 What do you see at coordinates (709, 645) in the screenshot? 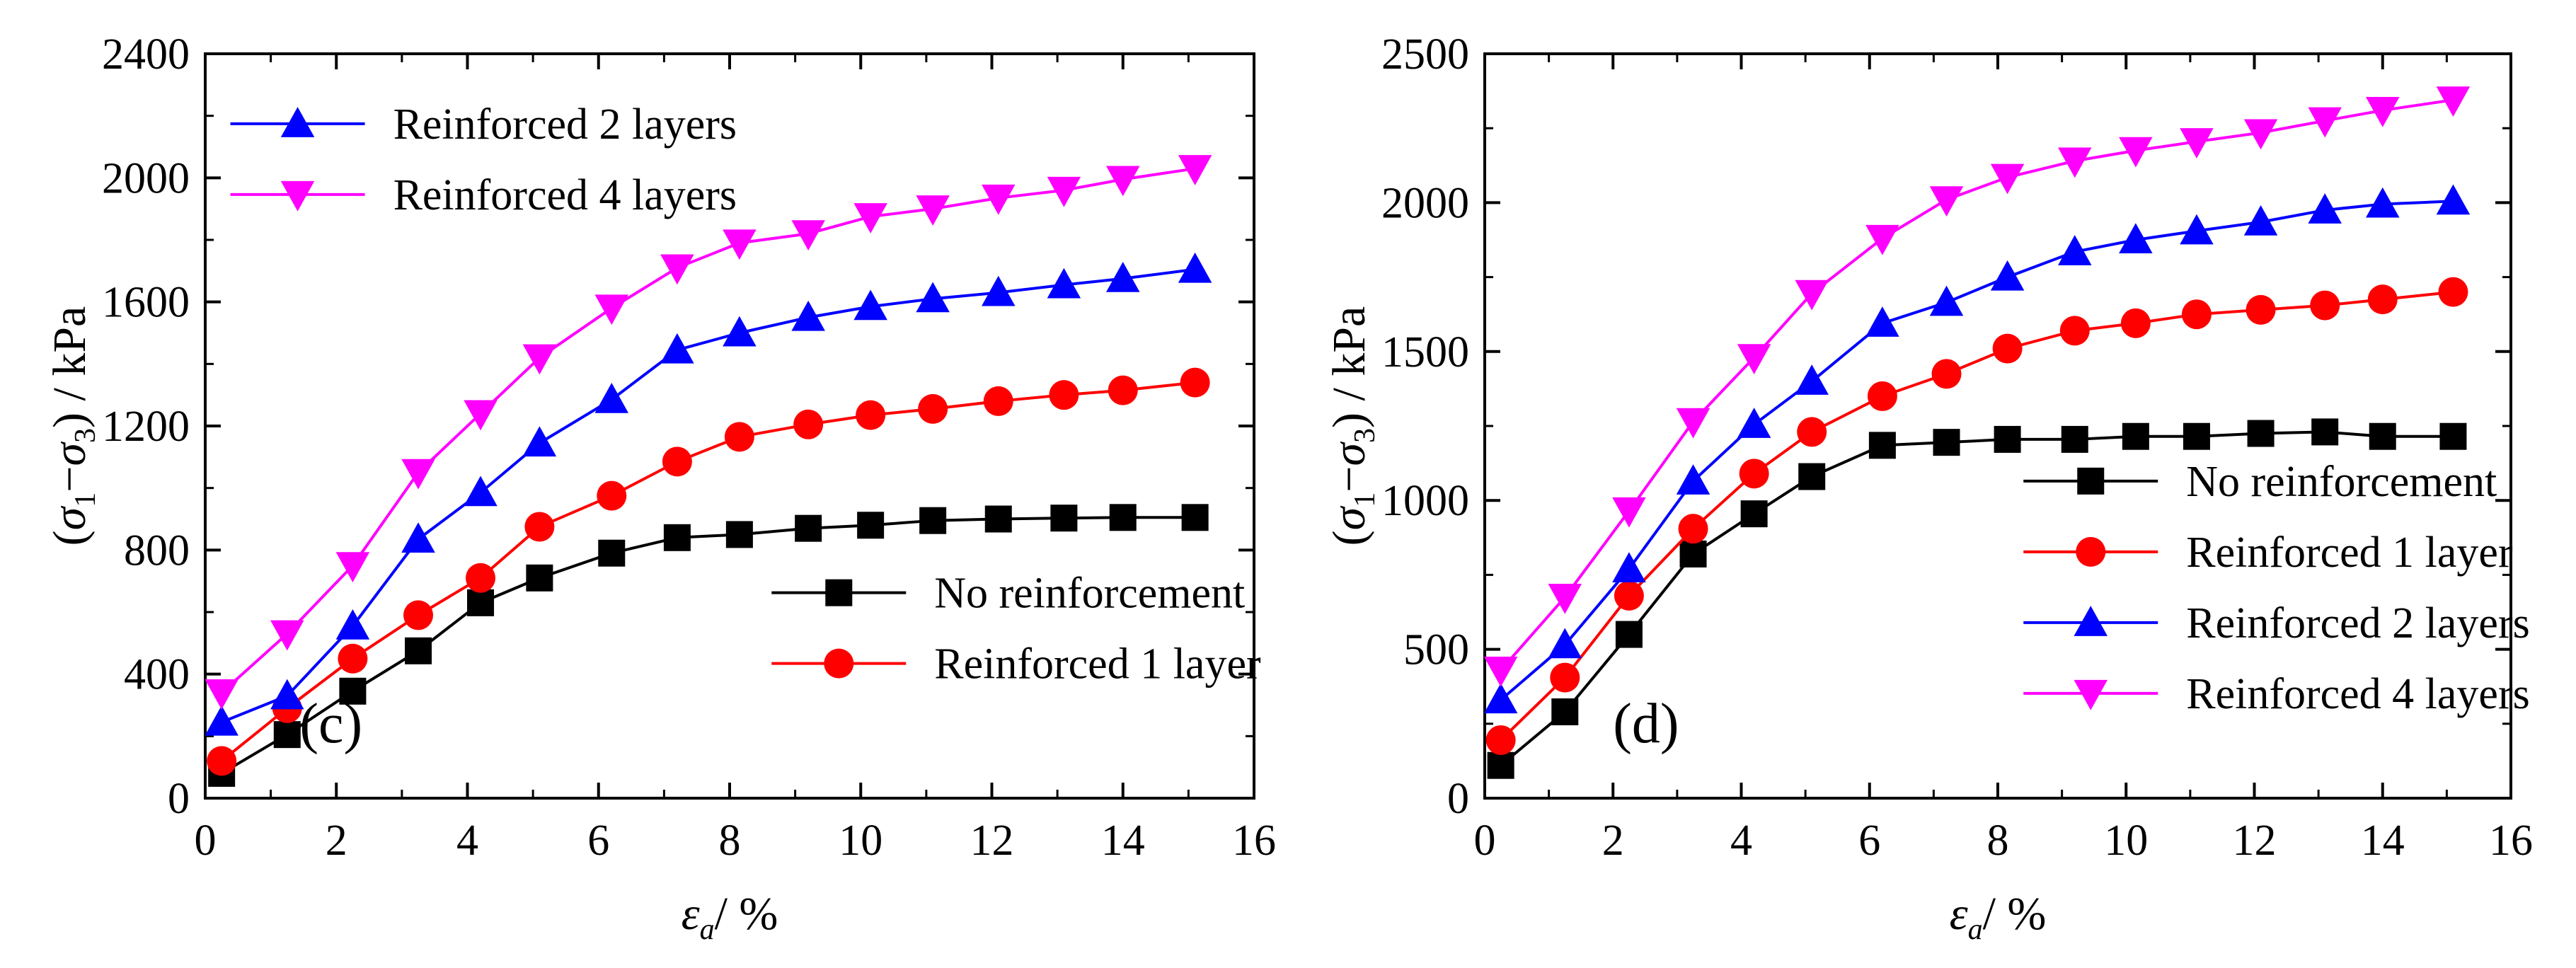
I see `series-no-reinforcement` at bounding box center [709, 645].